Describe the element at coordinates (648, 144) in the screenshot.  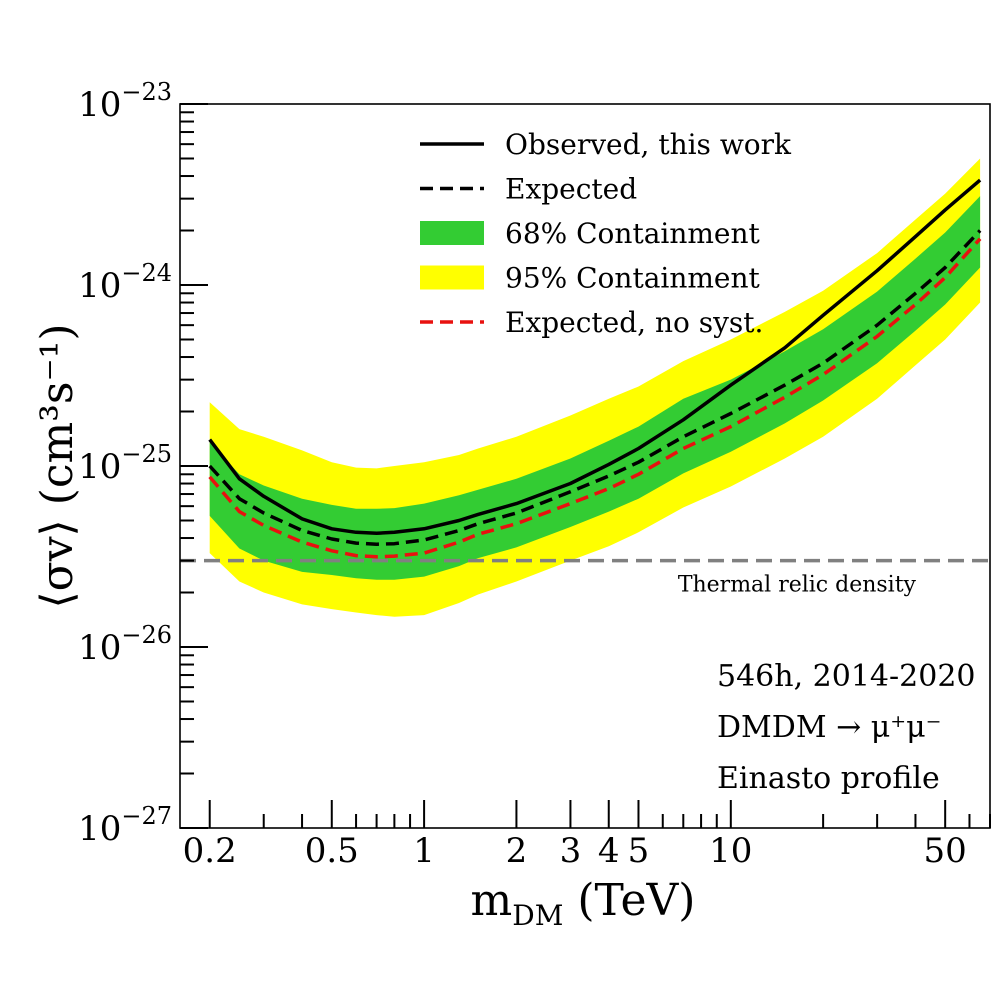
I see `legend-observed-this-work-label: Observed, this work` at that location.